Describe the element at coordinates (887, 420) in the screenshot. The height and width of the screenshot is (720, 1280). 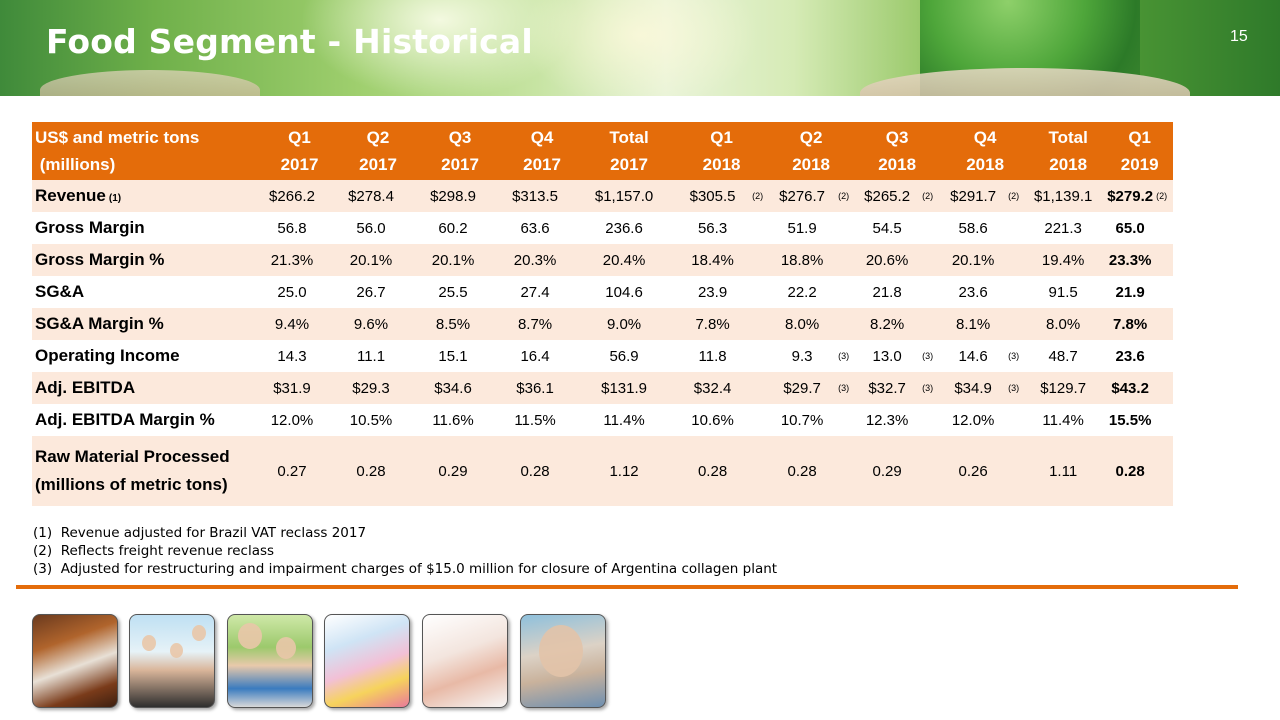
I see `table-cell: 12.3%` at that location.